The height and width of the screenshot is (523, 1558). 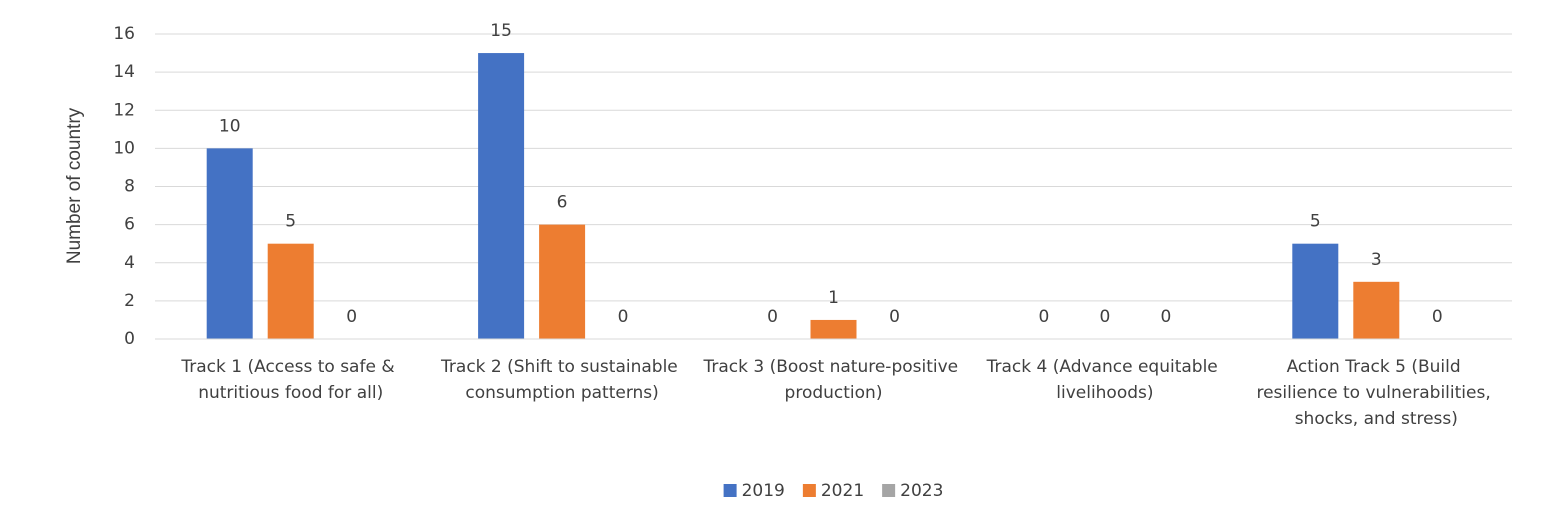 What do you see at coordinates (921, 491) in the screenshot?
I see `legend-label: 2023` at bounding box center [921, 491].